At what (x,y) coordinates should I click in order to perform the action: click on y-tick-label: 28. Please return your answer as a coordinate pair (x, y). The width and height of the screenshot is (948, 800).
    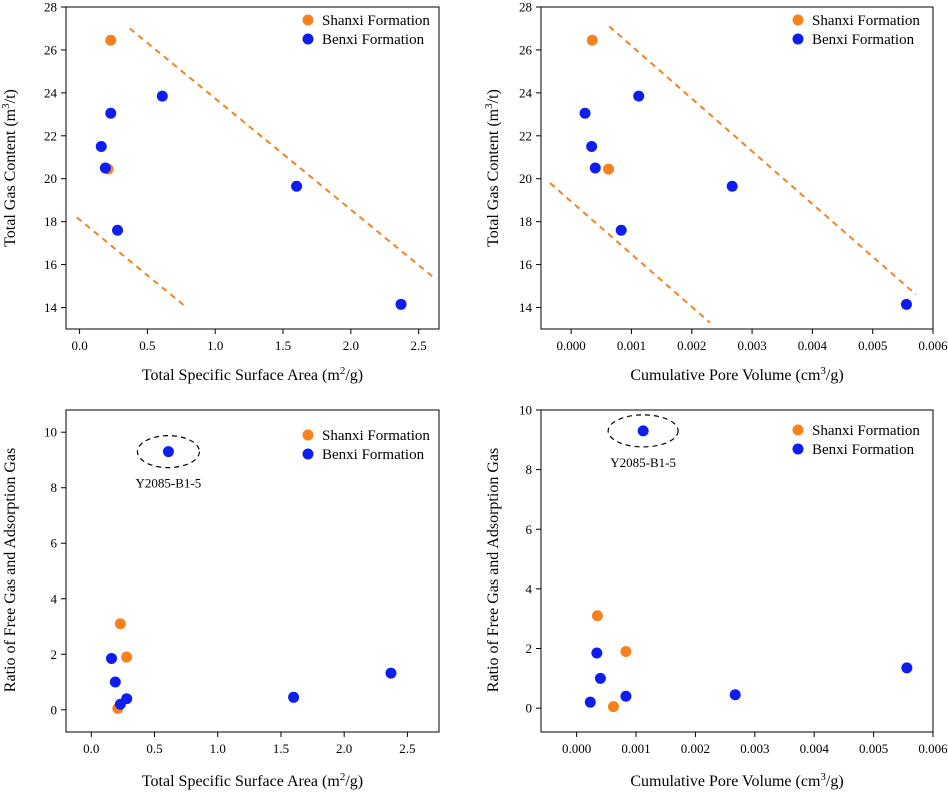
    Looking at the image, I should click on (525, 7).